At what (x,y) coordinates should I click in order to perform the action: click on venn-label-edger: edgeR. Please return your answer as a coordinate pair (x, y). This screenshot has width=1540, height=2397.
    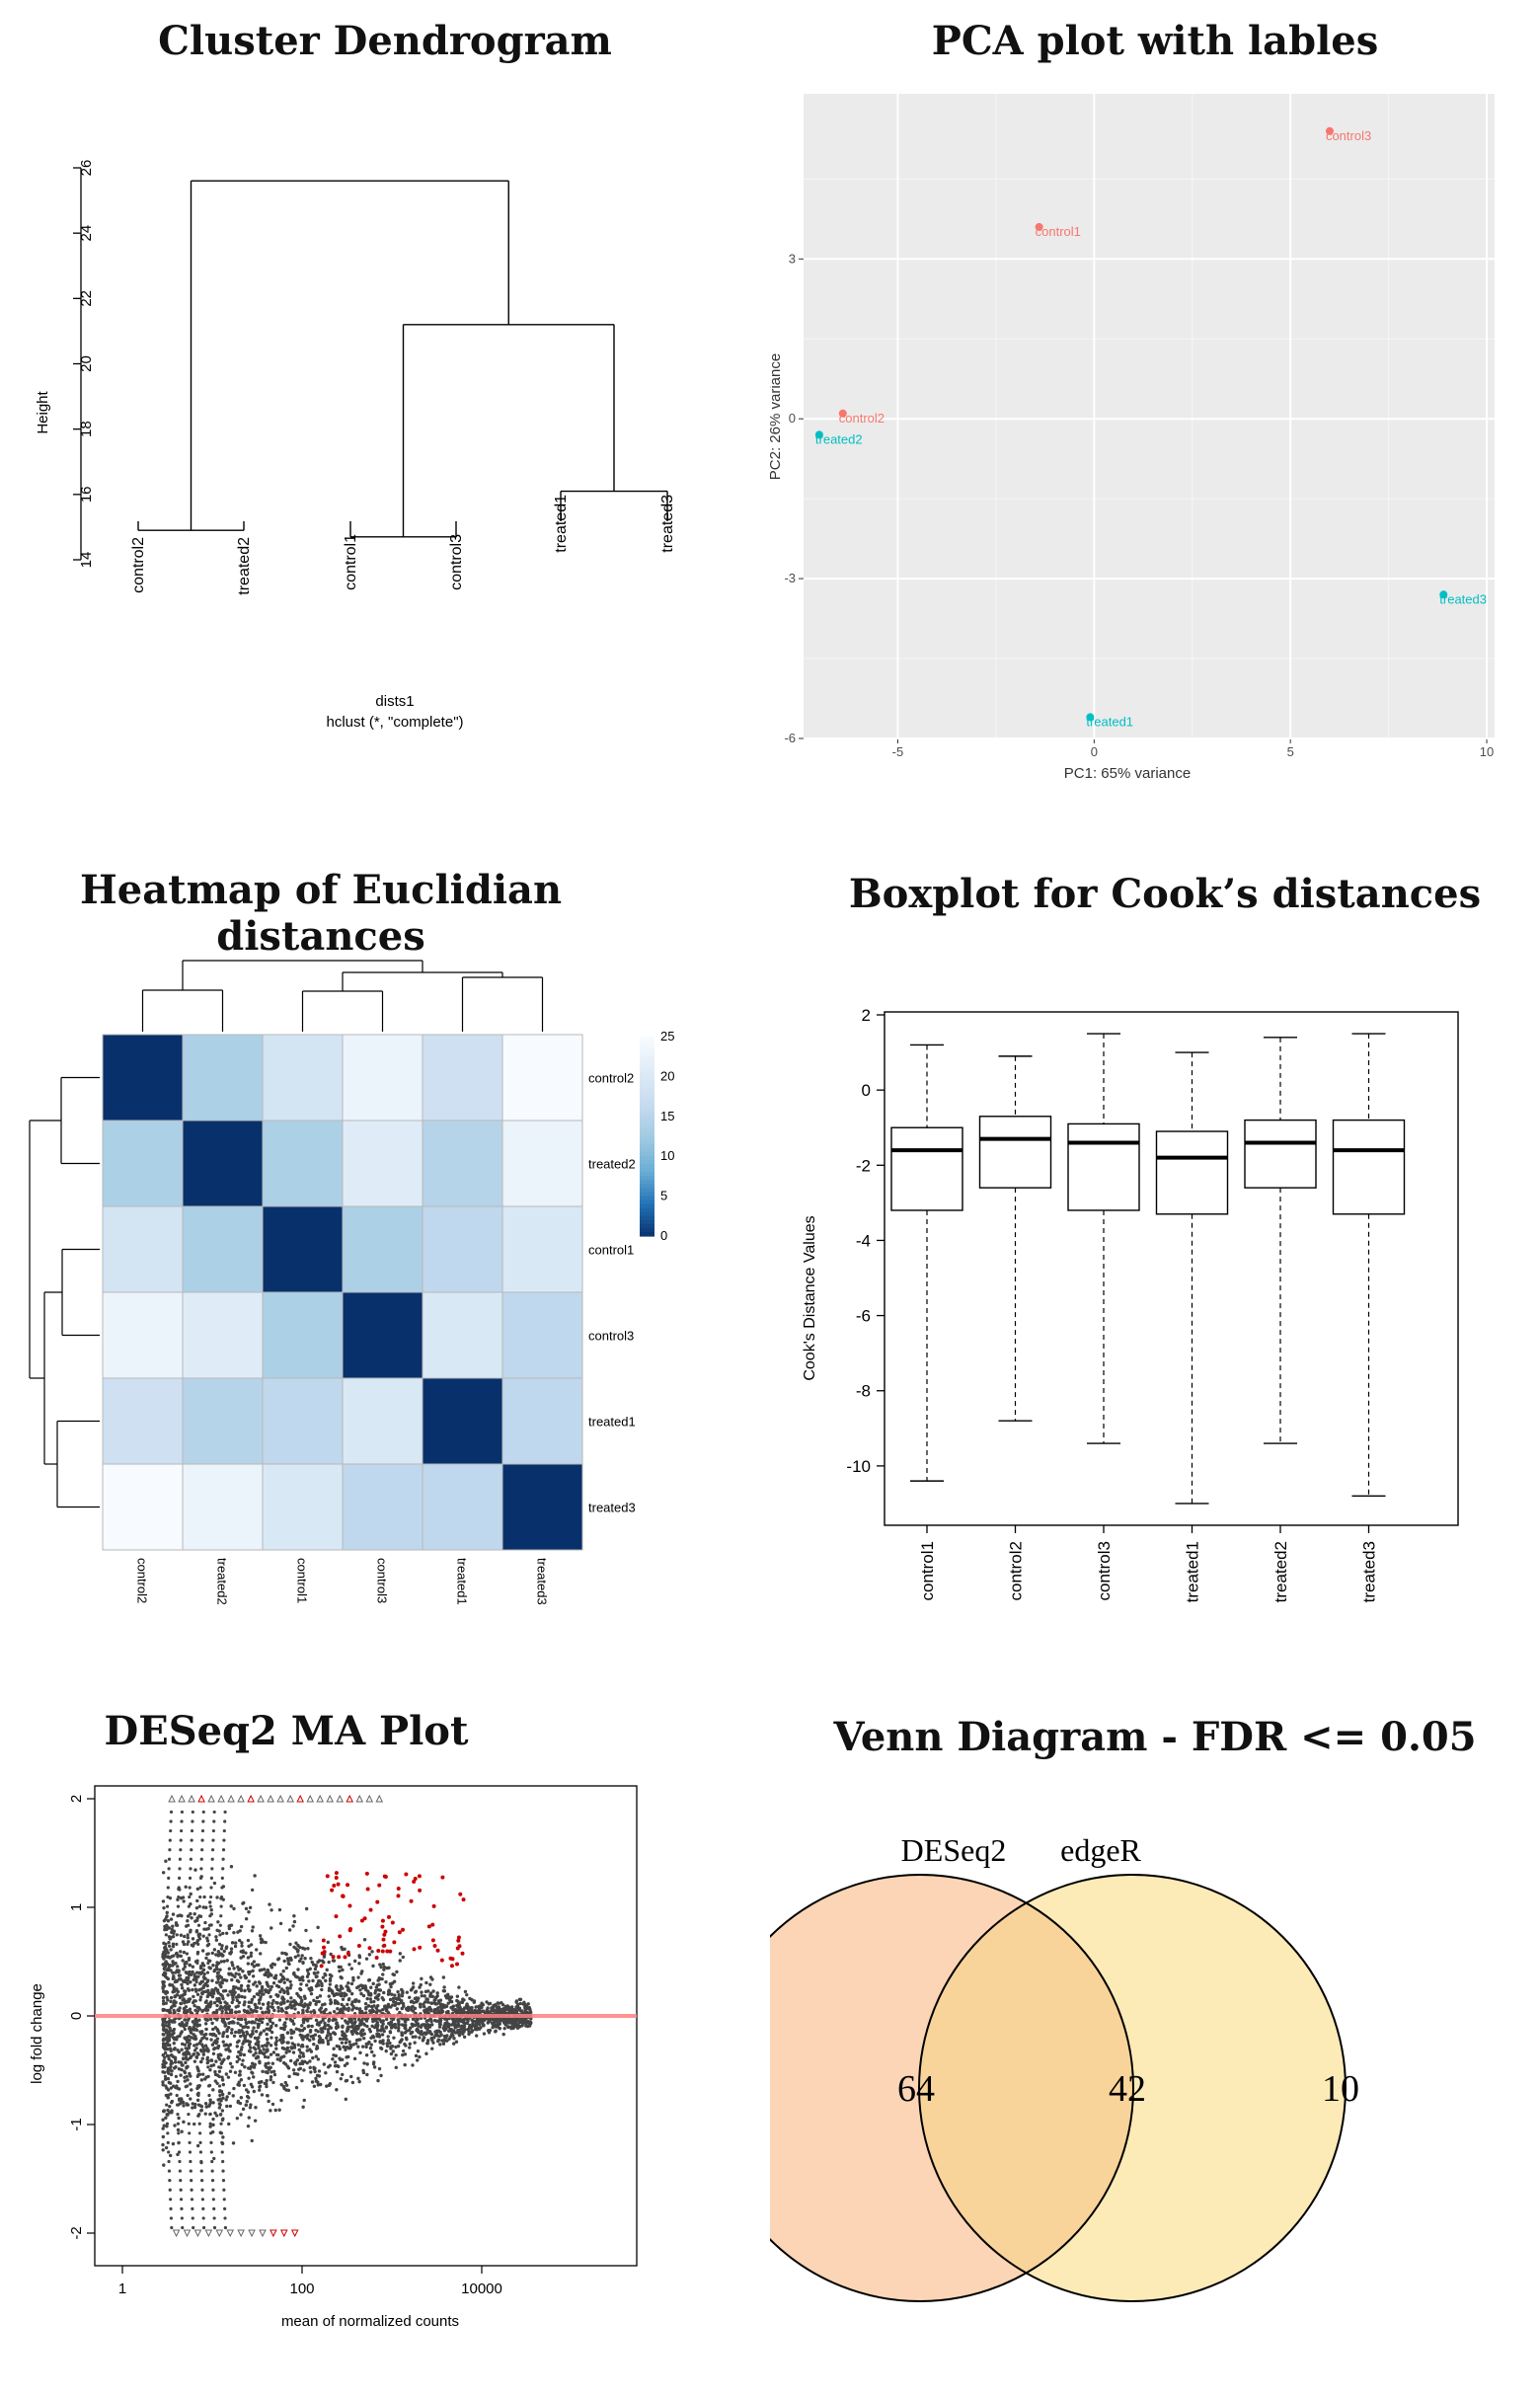
    Looking at the image, I should click on (1100, 1850).